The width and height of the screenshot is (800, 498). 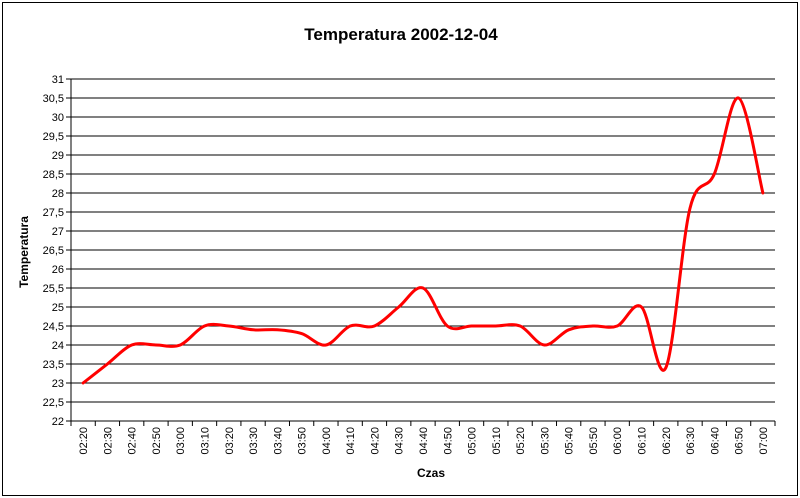 I want to click on y-tick-label: 22,5, so click(x=53, y=403).